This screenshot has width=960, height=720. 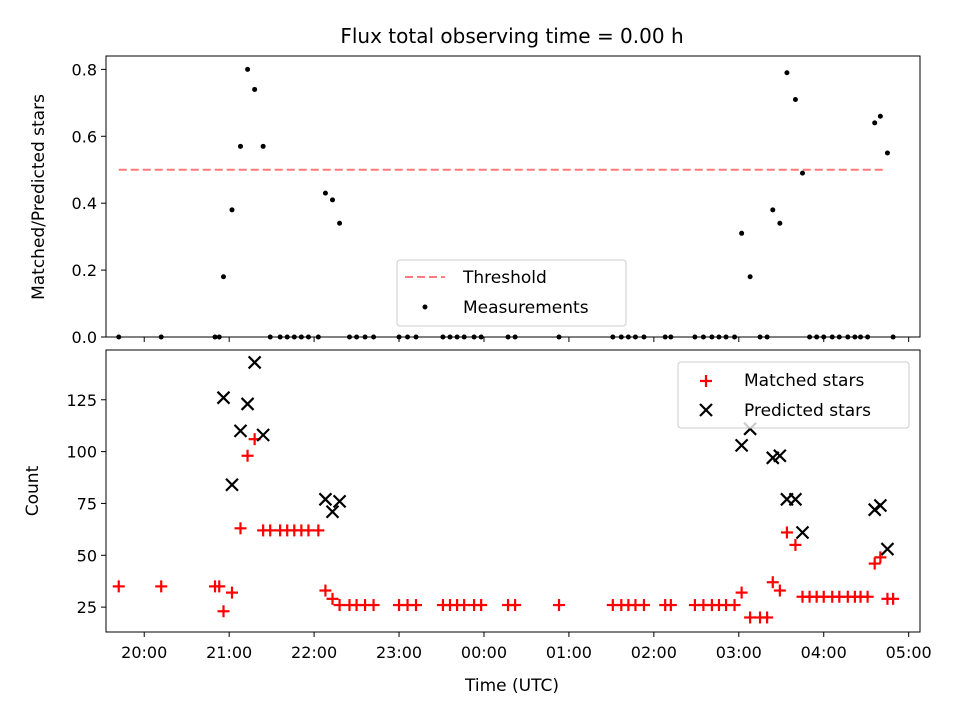 What do you see at coordinates (84, 136) in the screenshot?
I see `y-tick-label: 0.6` at bounding box center [84, 136].